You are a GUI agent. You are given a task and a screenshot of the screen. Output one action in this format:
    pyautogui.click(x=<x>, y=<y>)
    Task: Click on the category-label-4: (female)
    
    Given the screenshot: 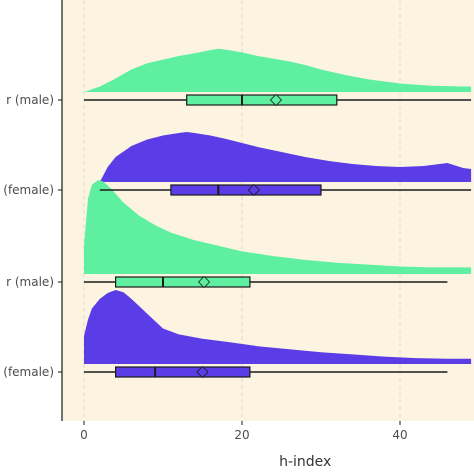 What is the action you would take?
    pyautogui.click(x=28, y=372)
    